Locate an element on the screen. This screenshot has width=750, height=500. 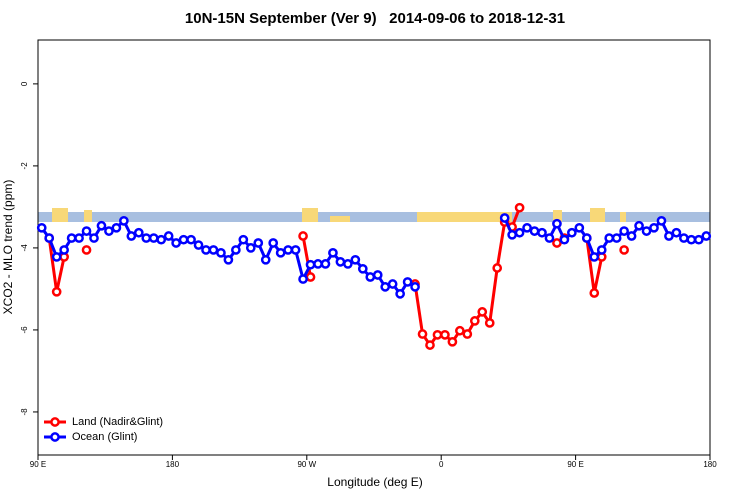
legend-label: Ocean (Glint) is located at coordinates (104, 437).